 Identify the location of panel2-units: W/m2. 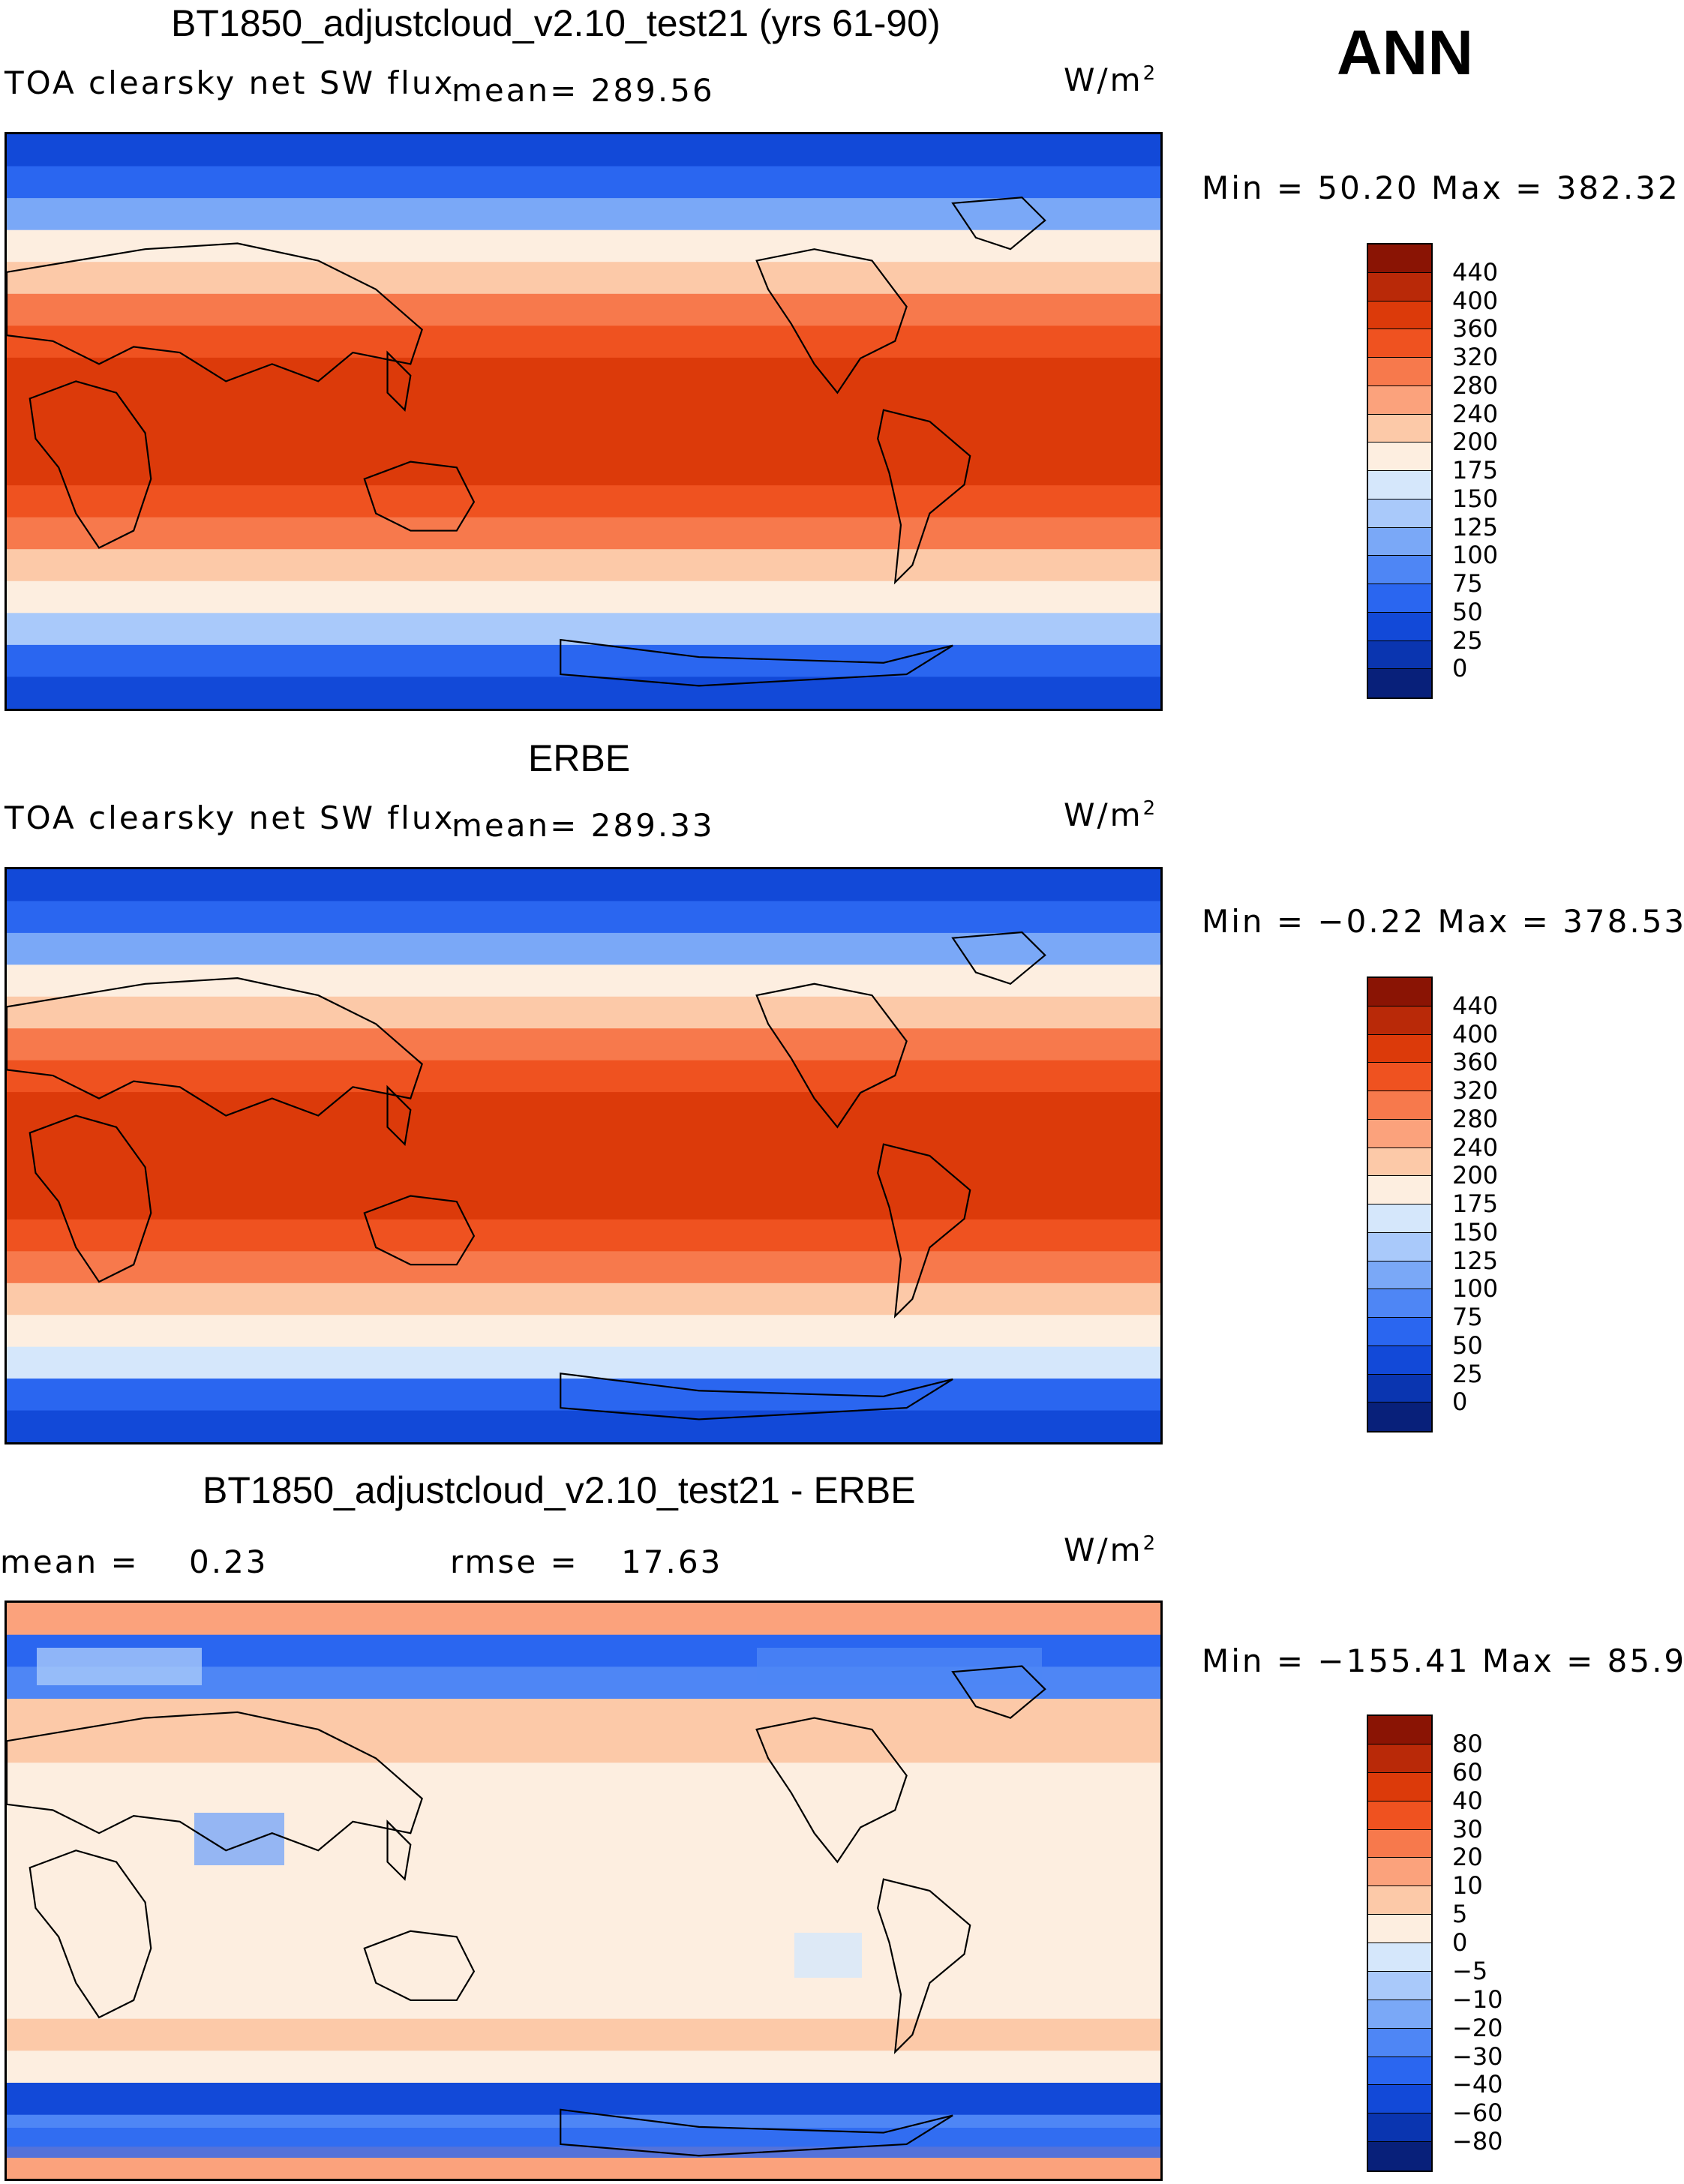
(1110, 814).